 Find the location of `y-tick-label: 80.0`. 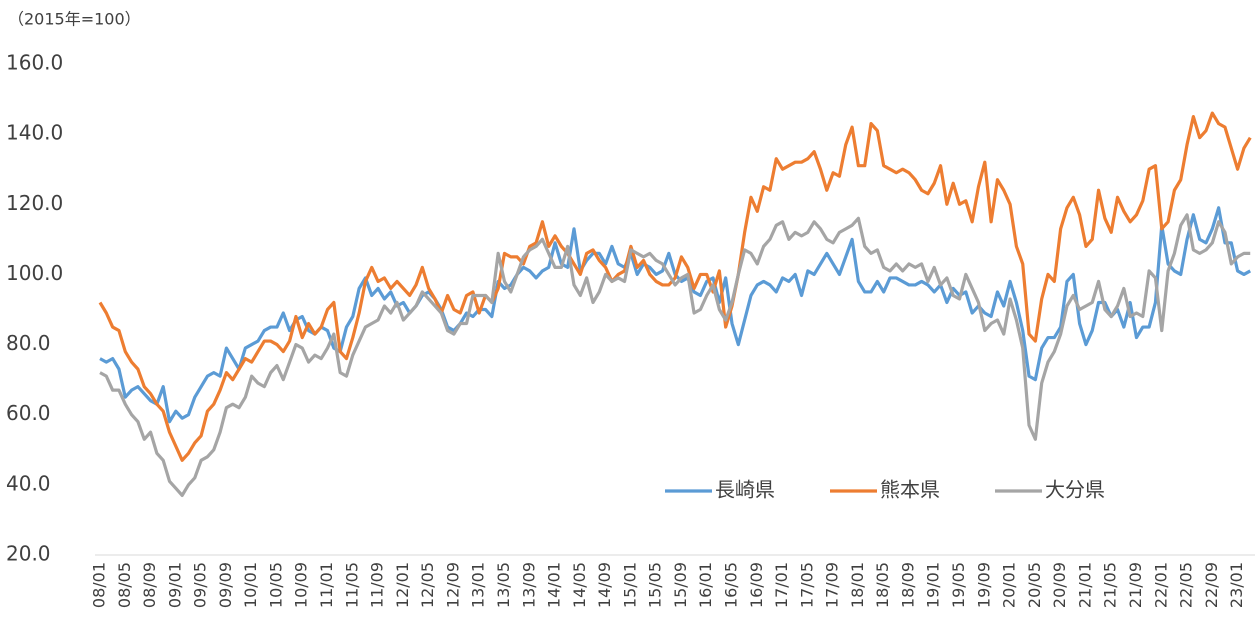

y-tick-label: 80.0 is located at coordinates (28, 343).